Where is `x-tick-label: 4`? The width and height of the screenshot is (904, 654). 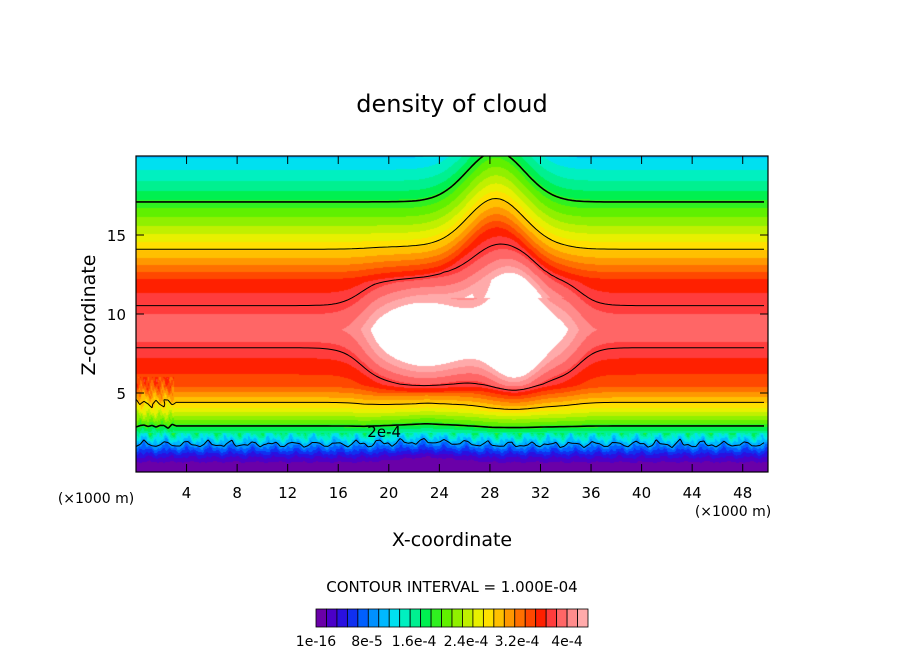
x-tick-label: 4 is located at coordinates (187, 493).